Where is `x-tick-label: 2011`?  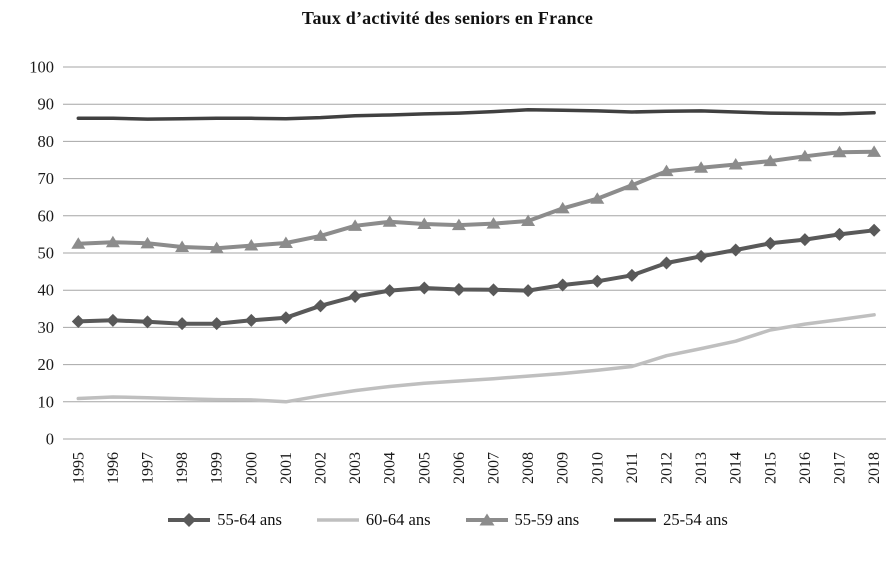 x-tick-label: 2011 is located at coordinates (632, 467).